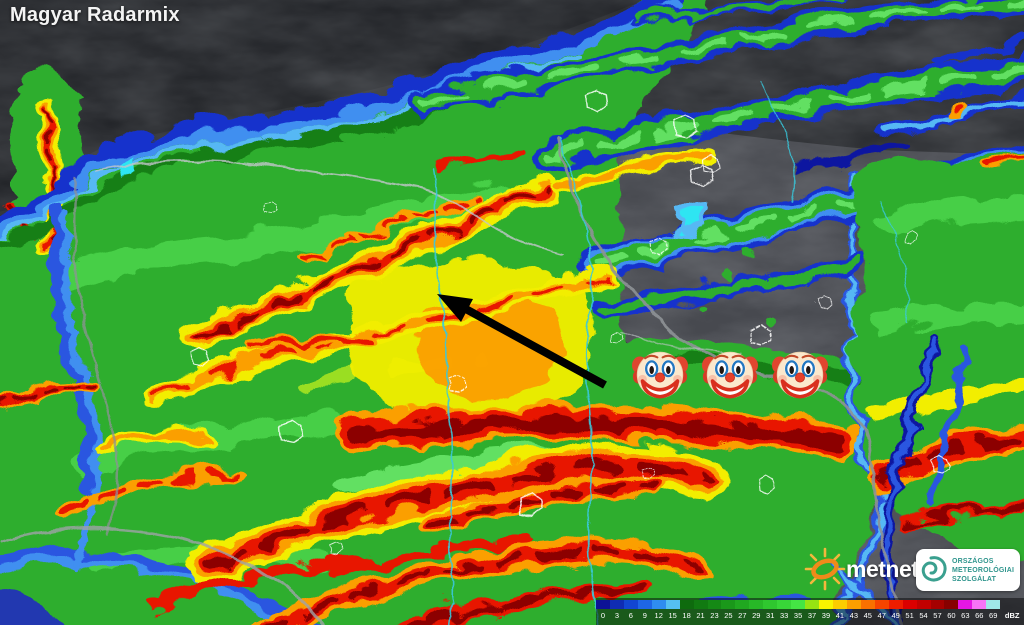  I want to click on dbz-label-49: 49, so click(895, 615).